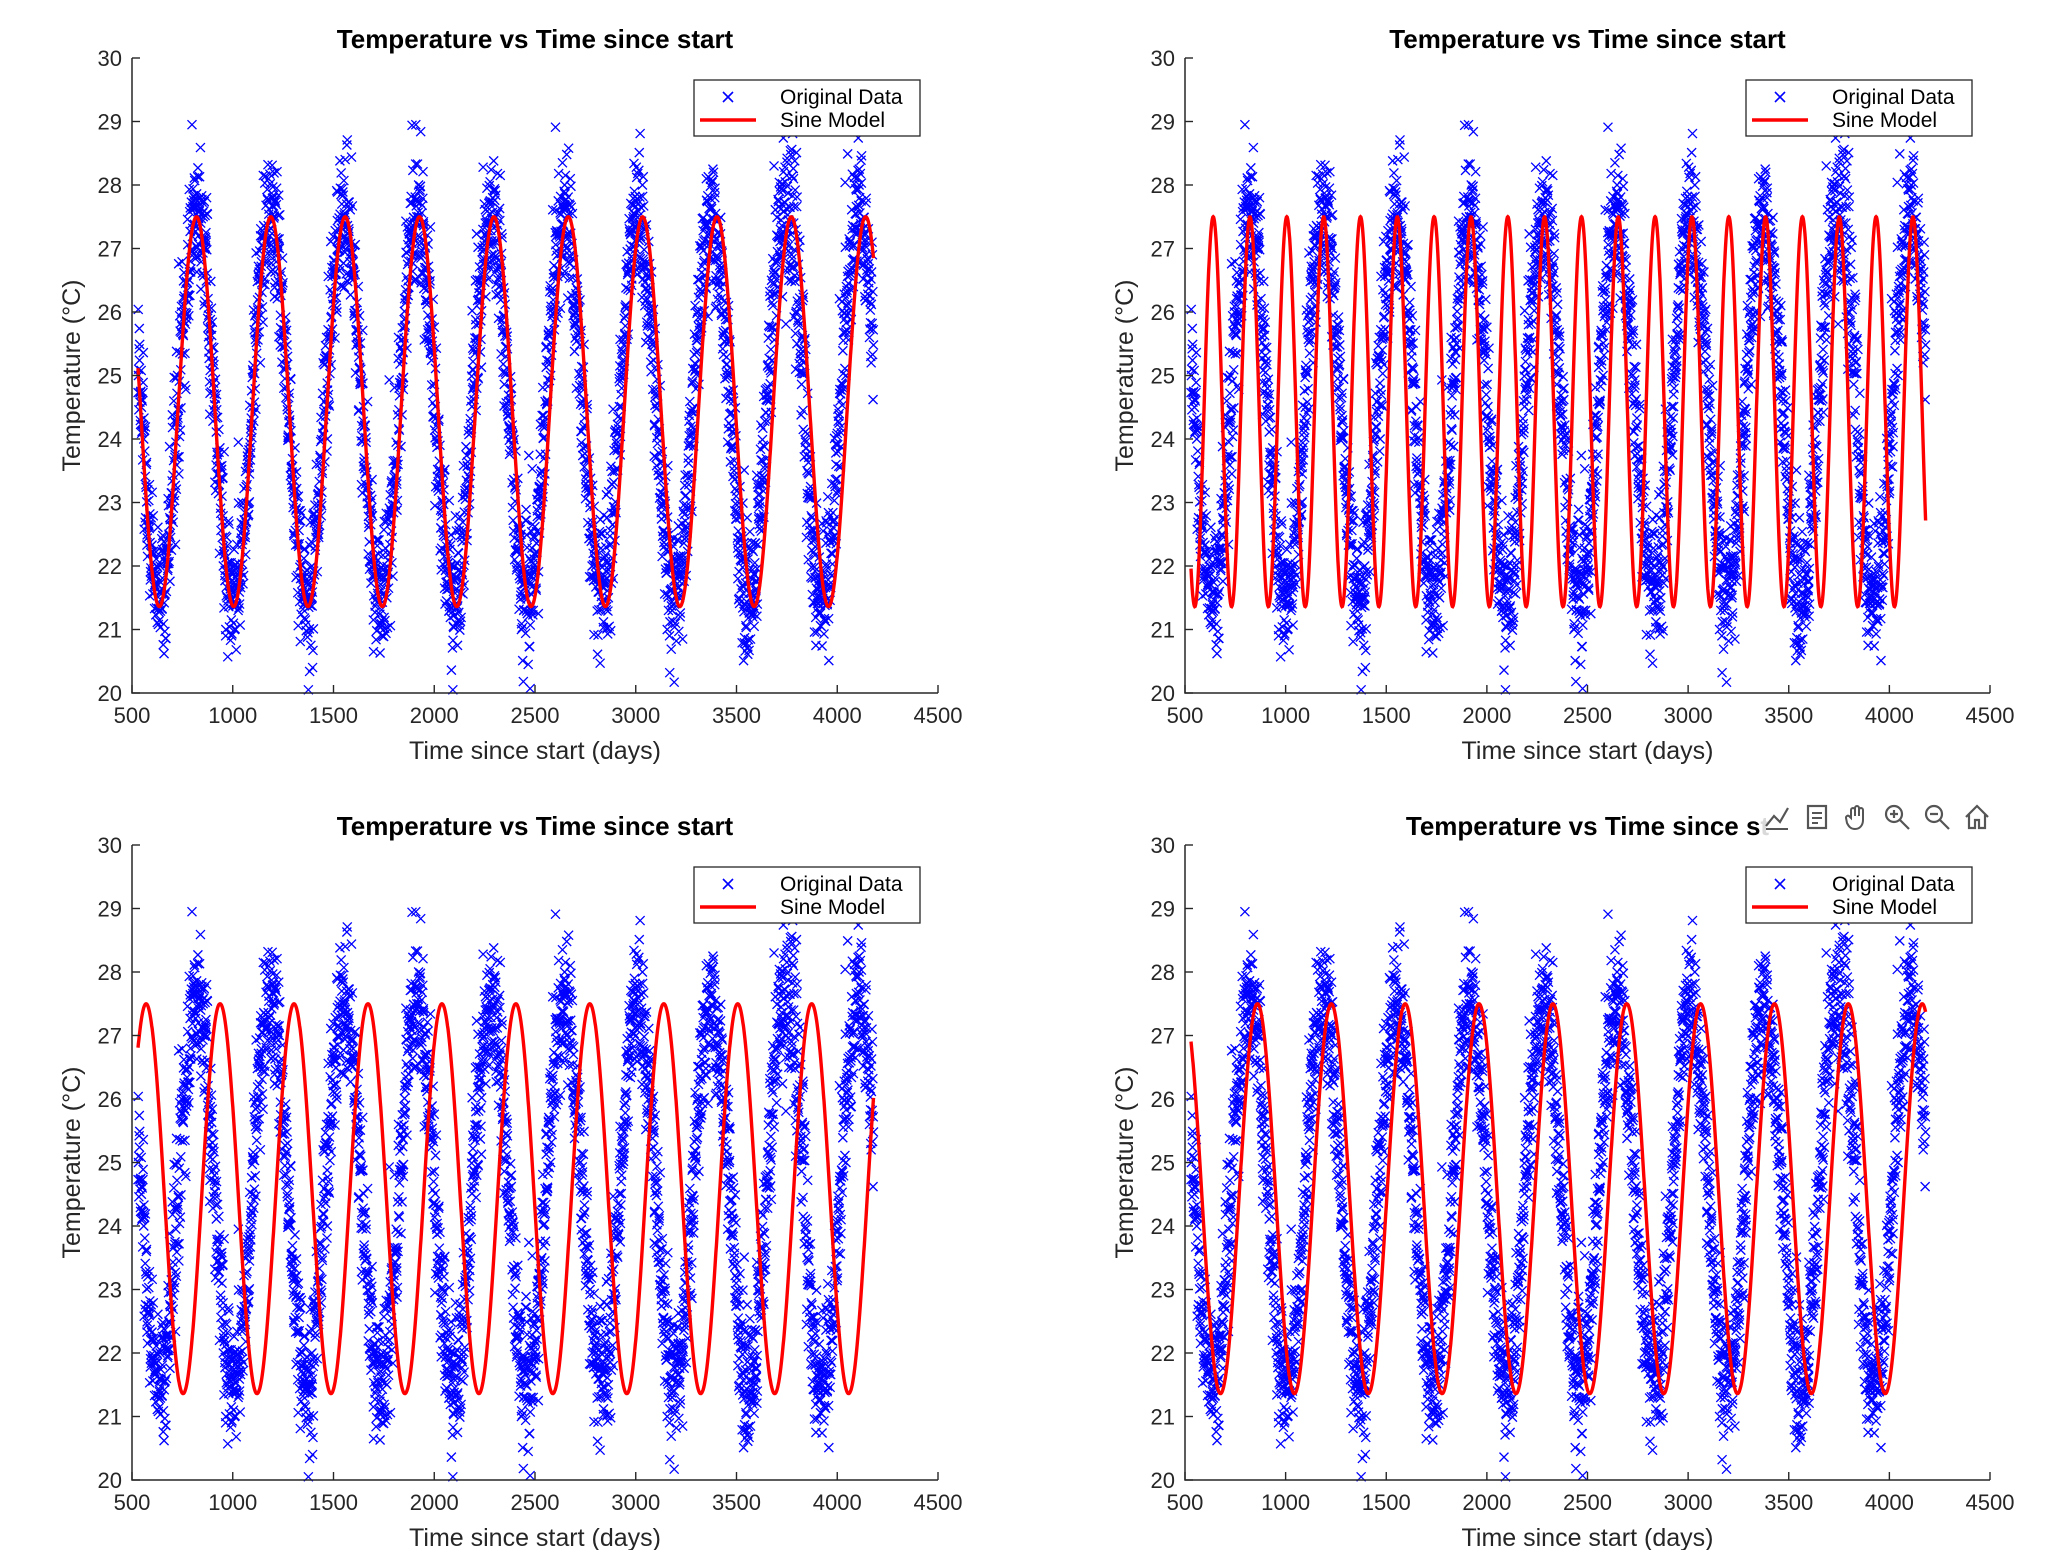 The width and height of the screenshot is (2065, 1550). I want to click on y-tick-label: 24, so click(110, 439).